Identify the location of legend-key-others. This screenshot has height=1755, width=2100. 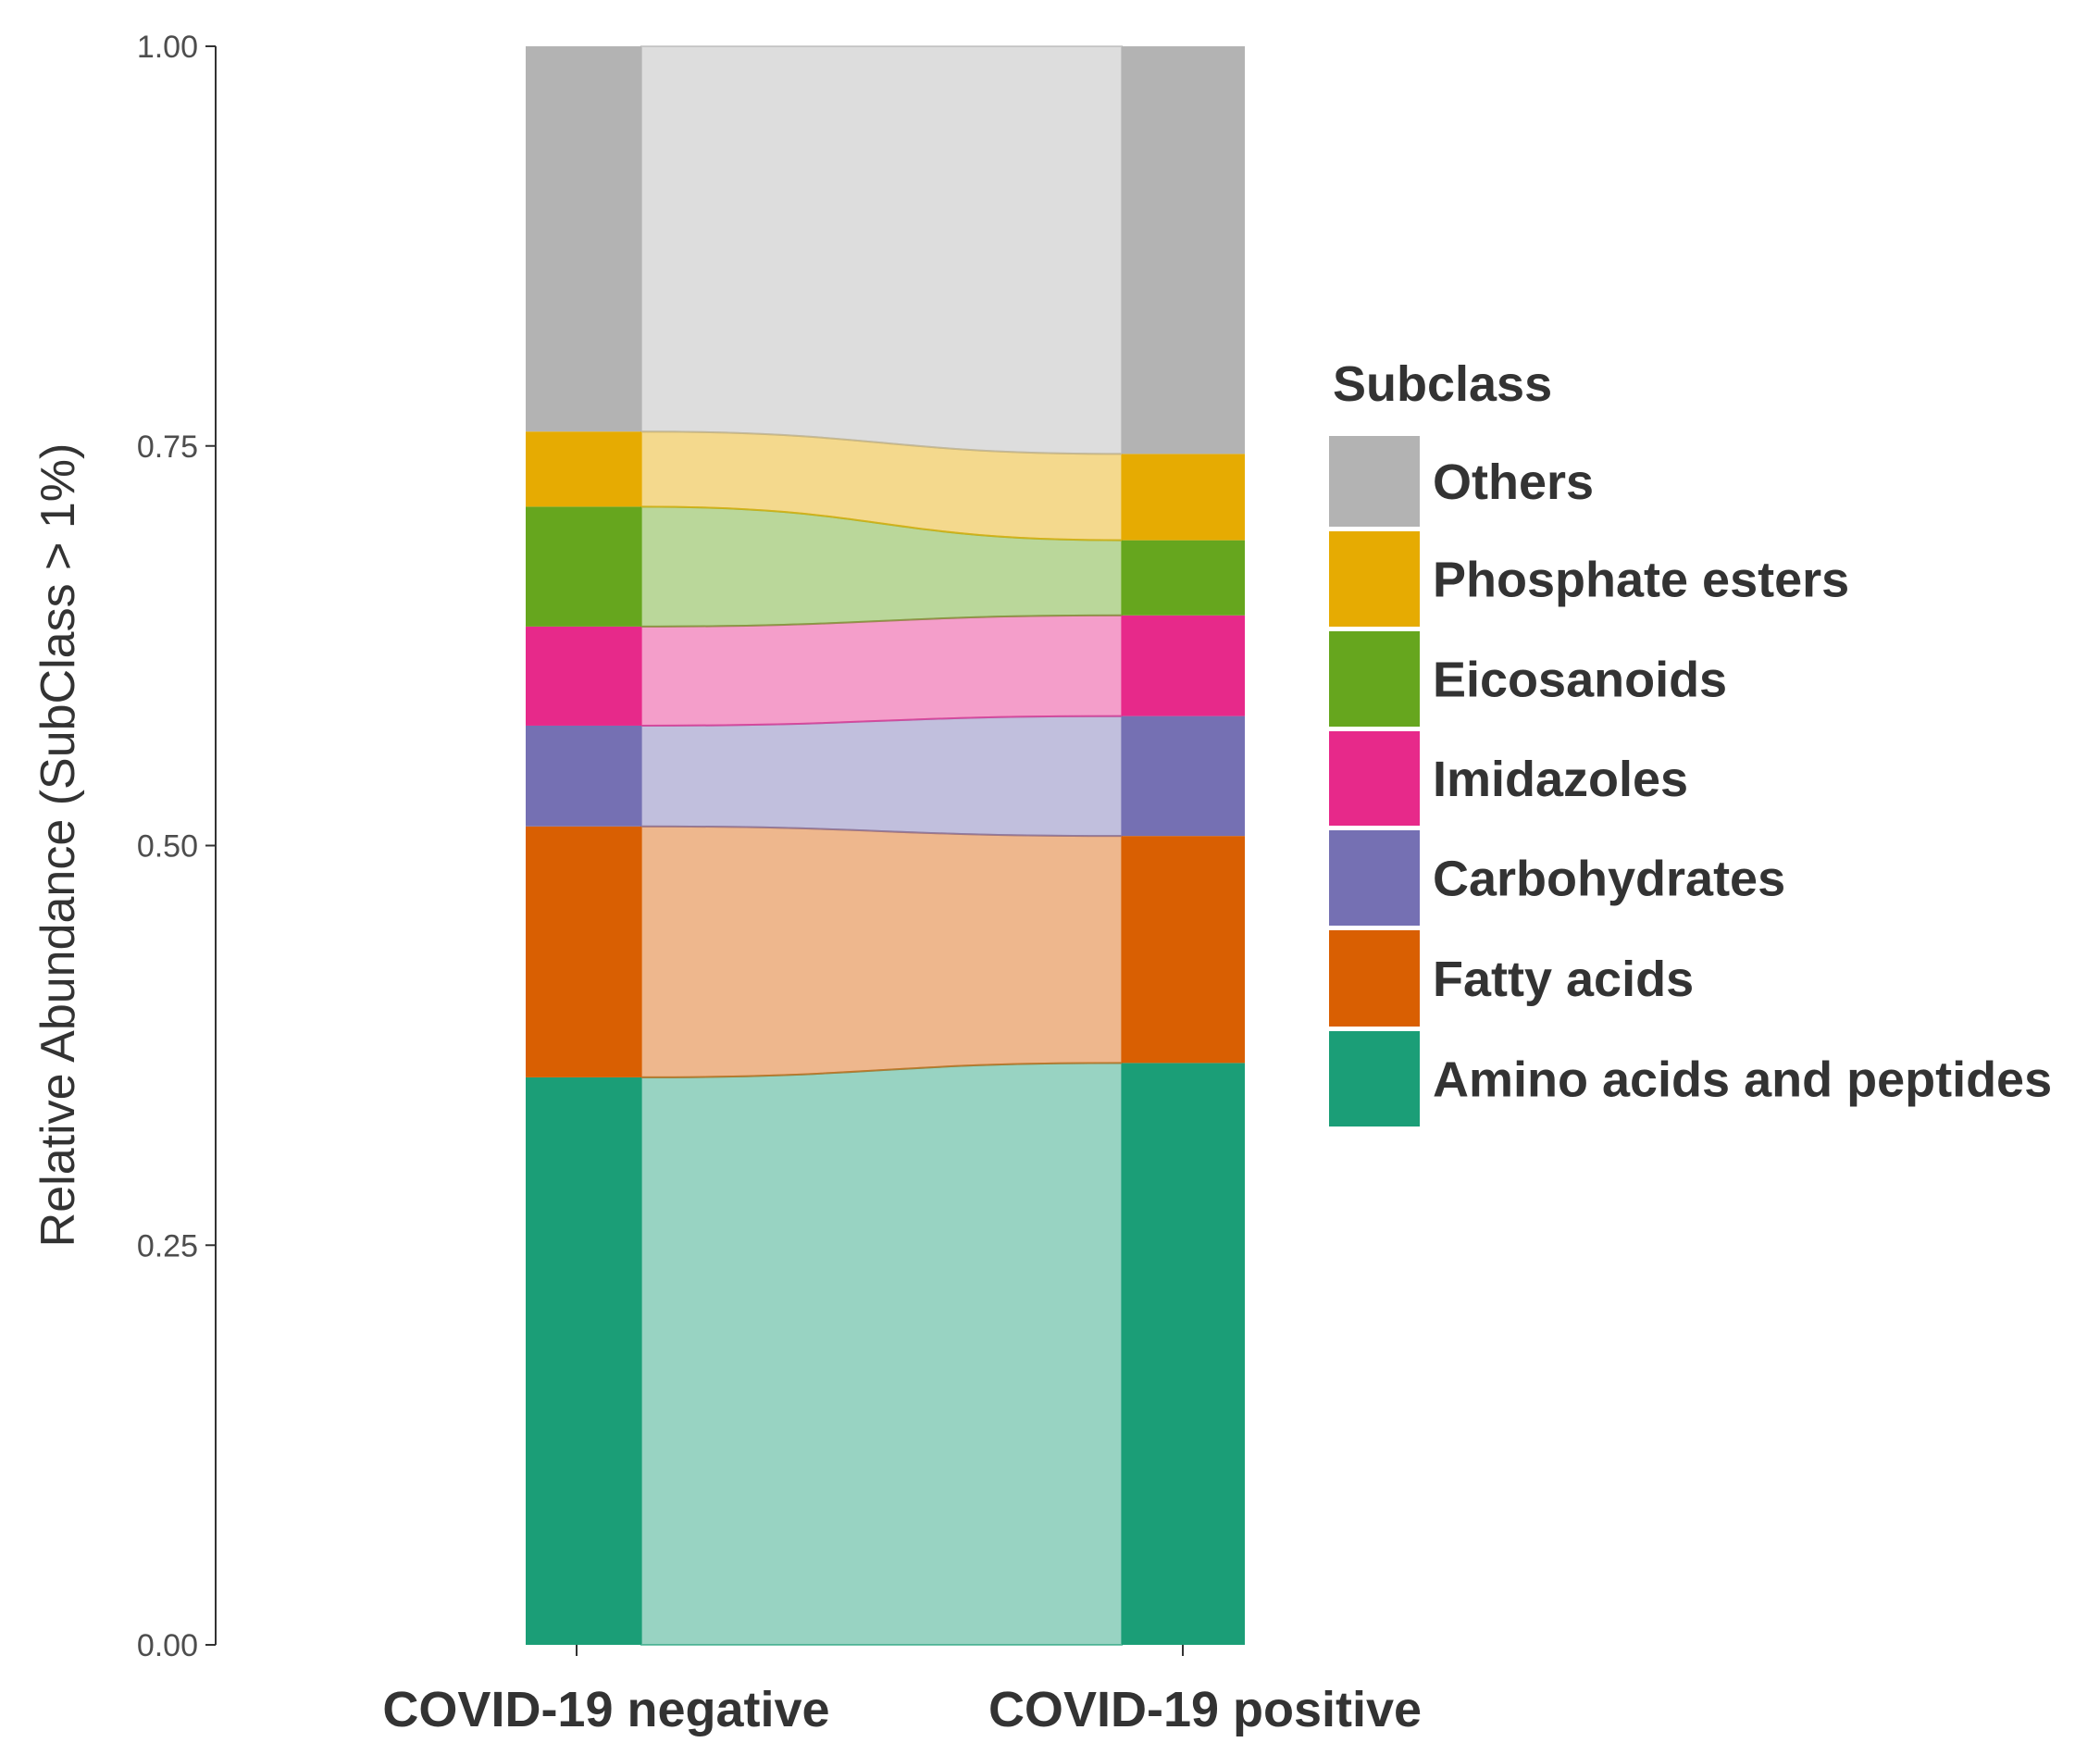
(1374, 481).